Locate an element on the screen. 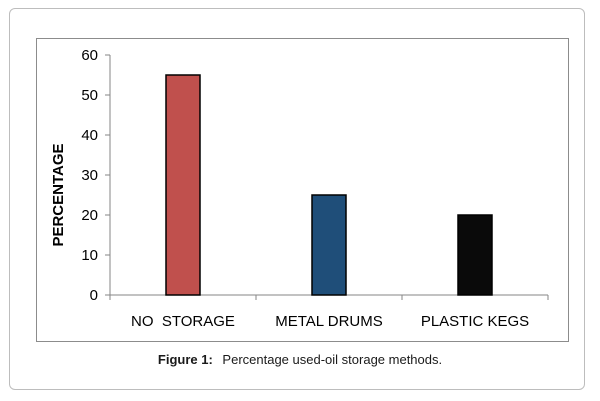  x-tick-labels: NO STORAGE METAL DRUMS PLASTIC KEGS is located at coordinates (330, 321).